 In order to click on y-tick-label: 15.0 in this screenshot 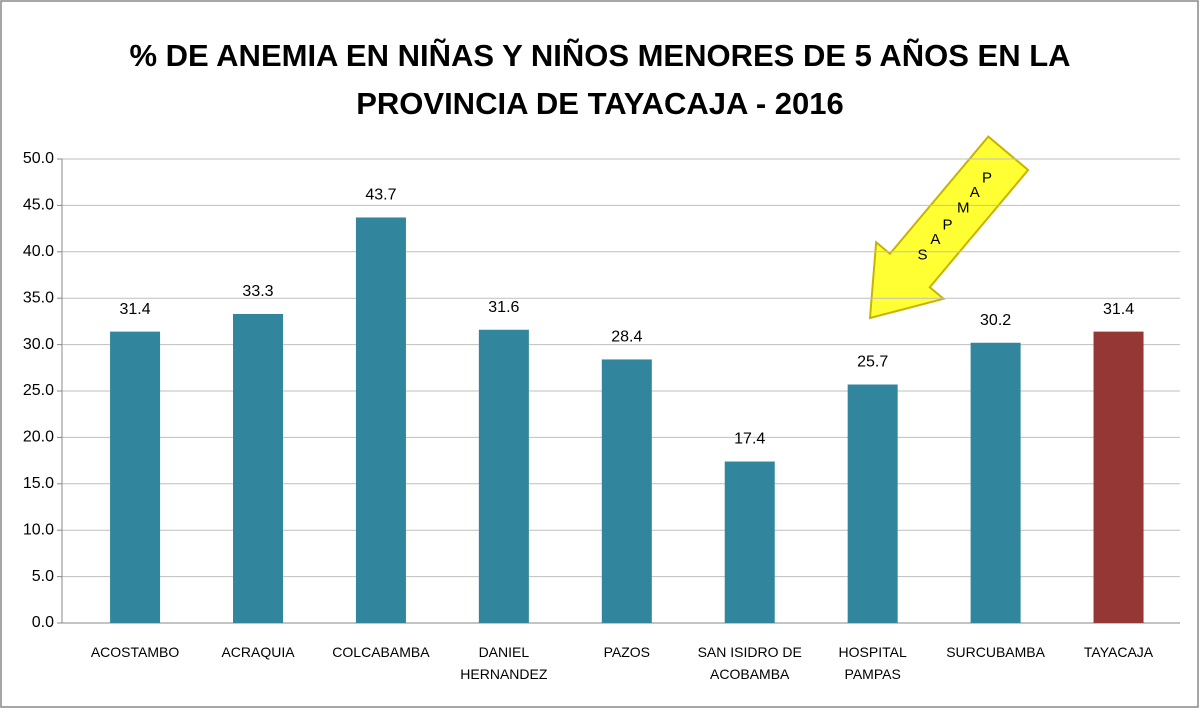, I will do `click(38, 483)`.